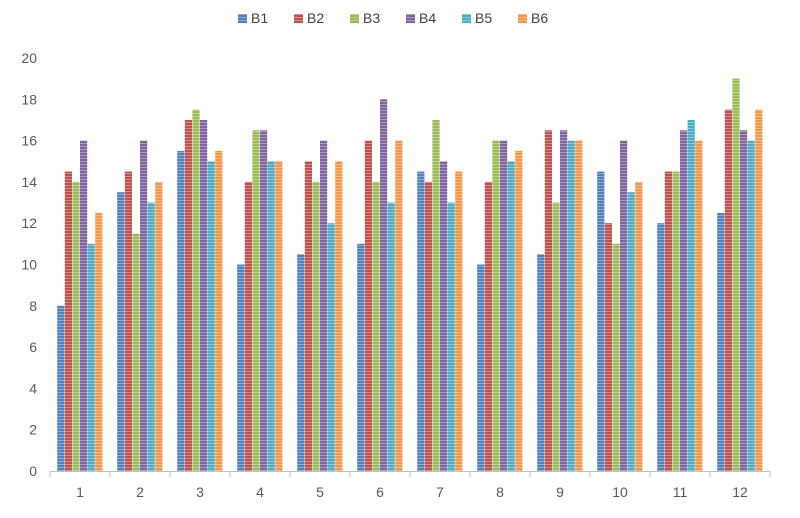  What do you see at coordinates (680, 492) in the screenshot?
I see `x-tick-label: 11` at bounding box center [680, 492].